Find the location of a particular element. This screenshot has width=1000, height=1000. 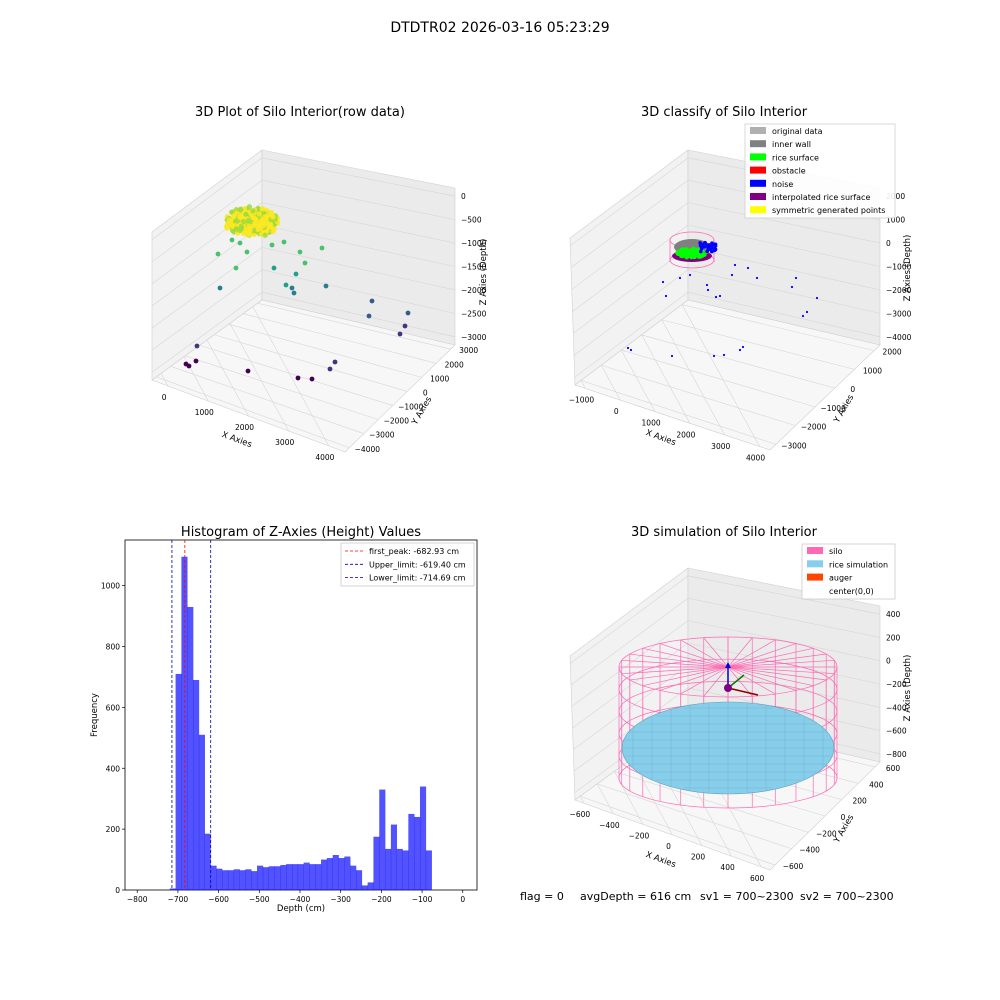

classify-legend-label: inner wall is located at coordinates (791, 144).